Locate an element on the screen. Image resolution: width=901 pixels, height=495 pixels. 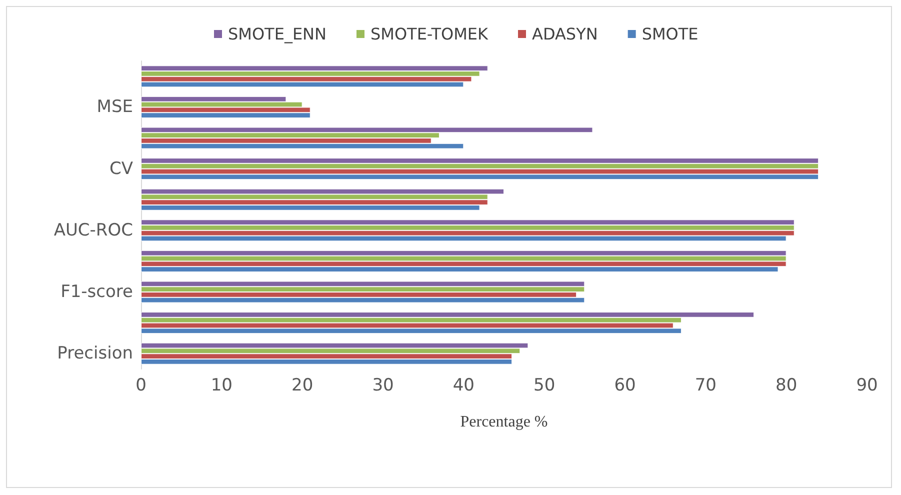
x-tick-label: 50 is located at coordinates (545, 386).